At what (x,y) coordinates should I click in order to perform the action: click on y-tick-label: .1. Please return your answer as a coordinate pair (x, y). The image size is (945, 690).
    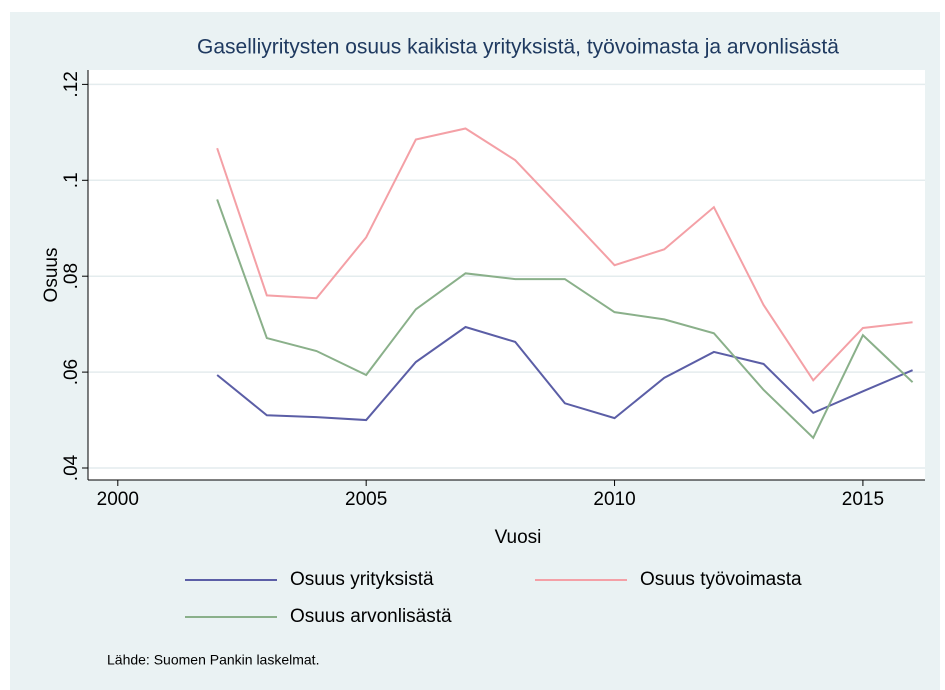
    Looking at the image, I should click on (71, 180).